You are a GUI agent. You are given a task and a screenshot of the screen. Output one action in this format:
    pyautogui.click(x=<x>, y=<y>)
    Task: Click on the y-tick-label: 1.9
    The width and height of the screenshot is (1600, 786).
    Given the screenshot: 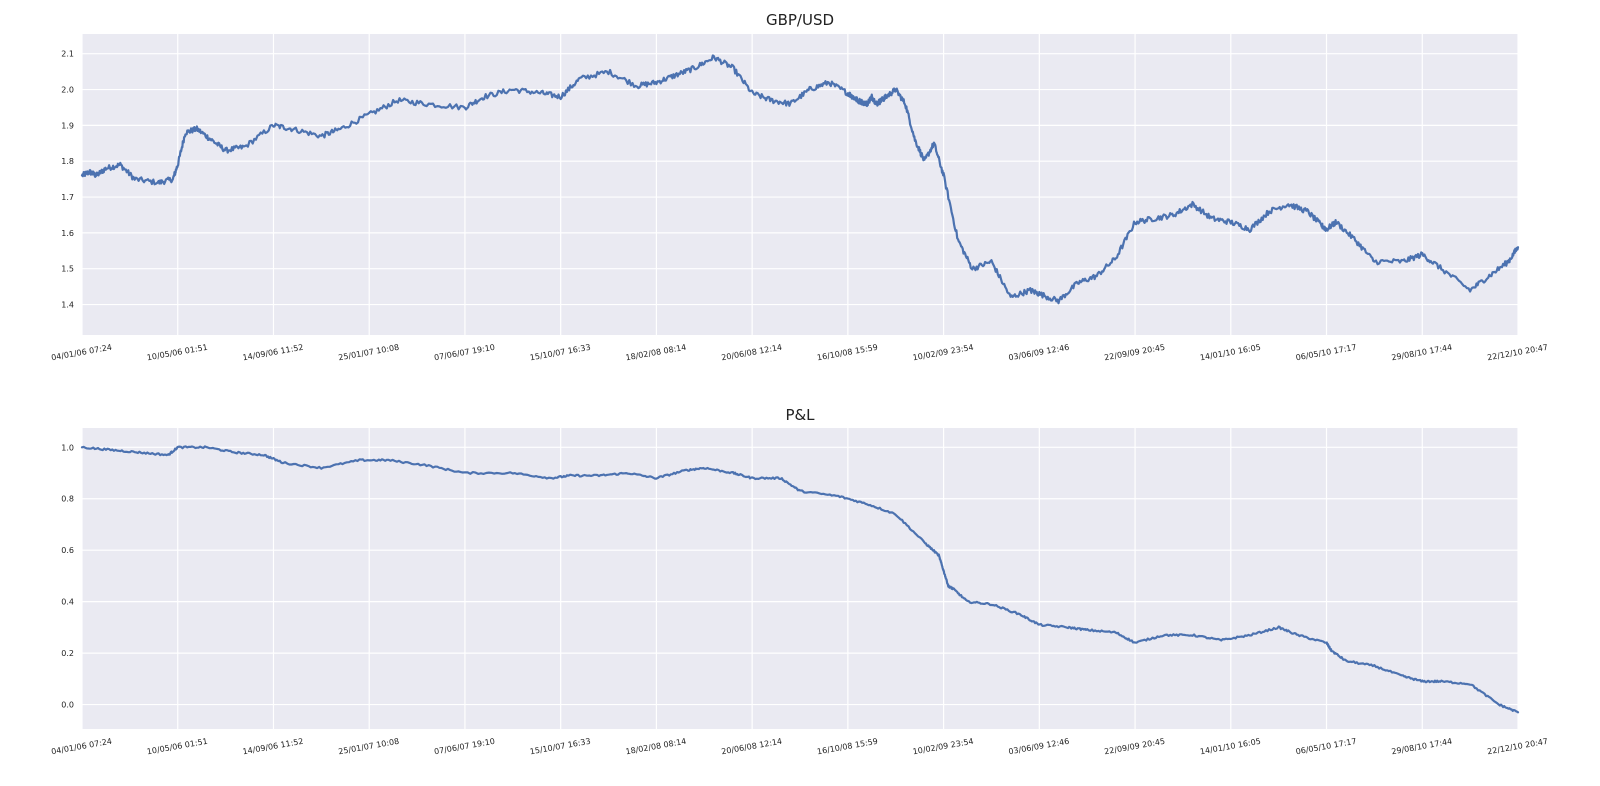 What is the action you would take?
    pyautogui.click(x=67, y=125)
    